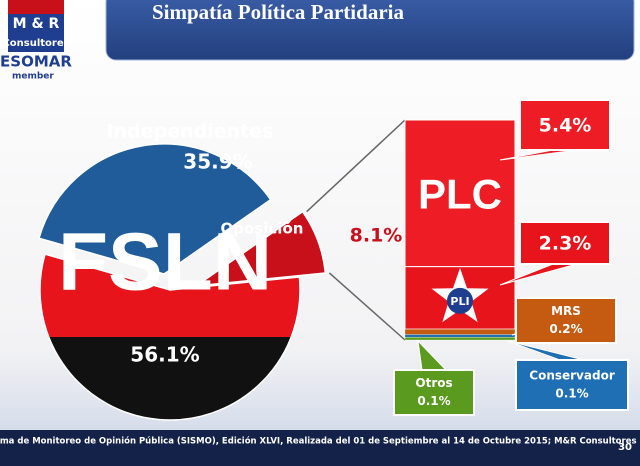 The width and height of the screenshot is (640, 466). I want to click on title-banner, so click(370, 30).